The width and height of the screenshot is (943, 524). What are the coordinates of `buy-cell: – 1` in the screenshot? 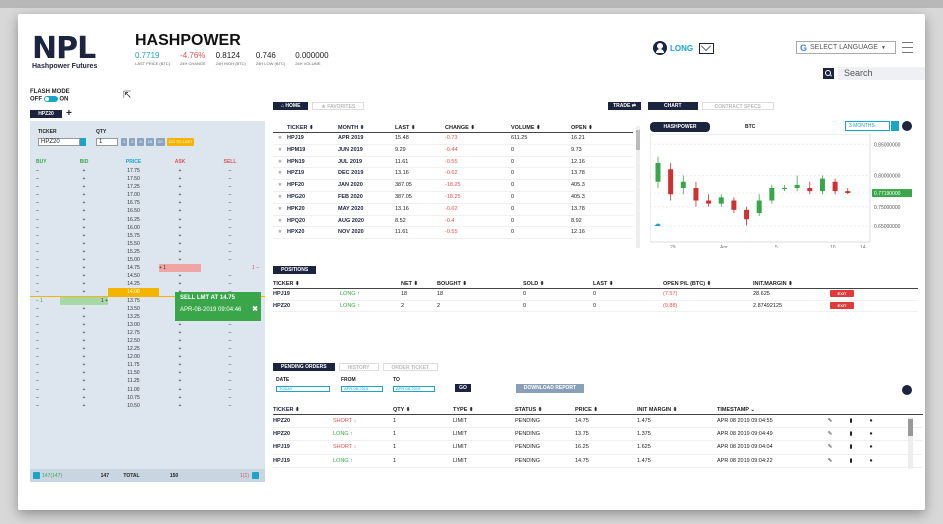 It's located at (39, 300).